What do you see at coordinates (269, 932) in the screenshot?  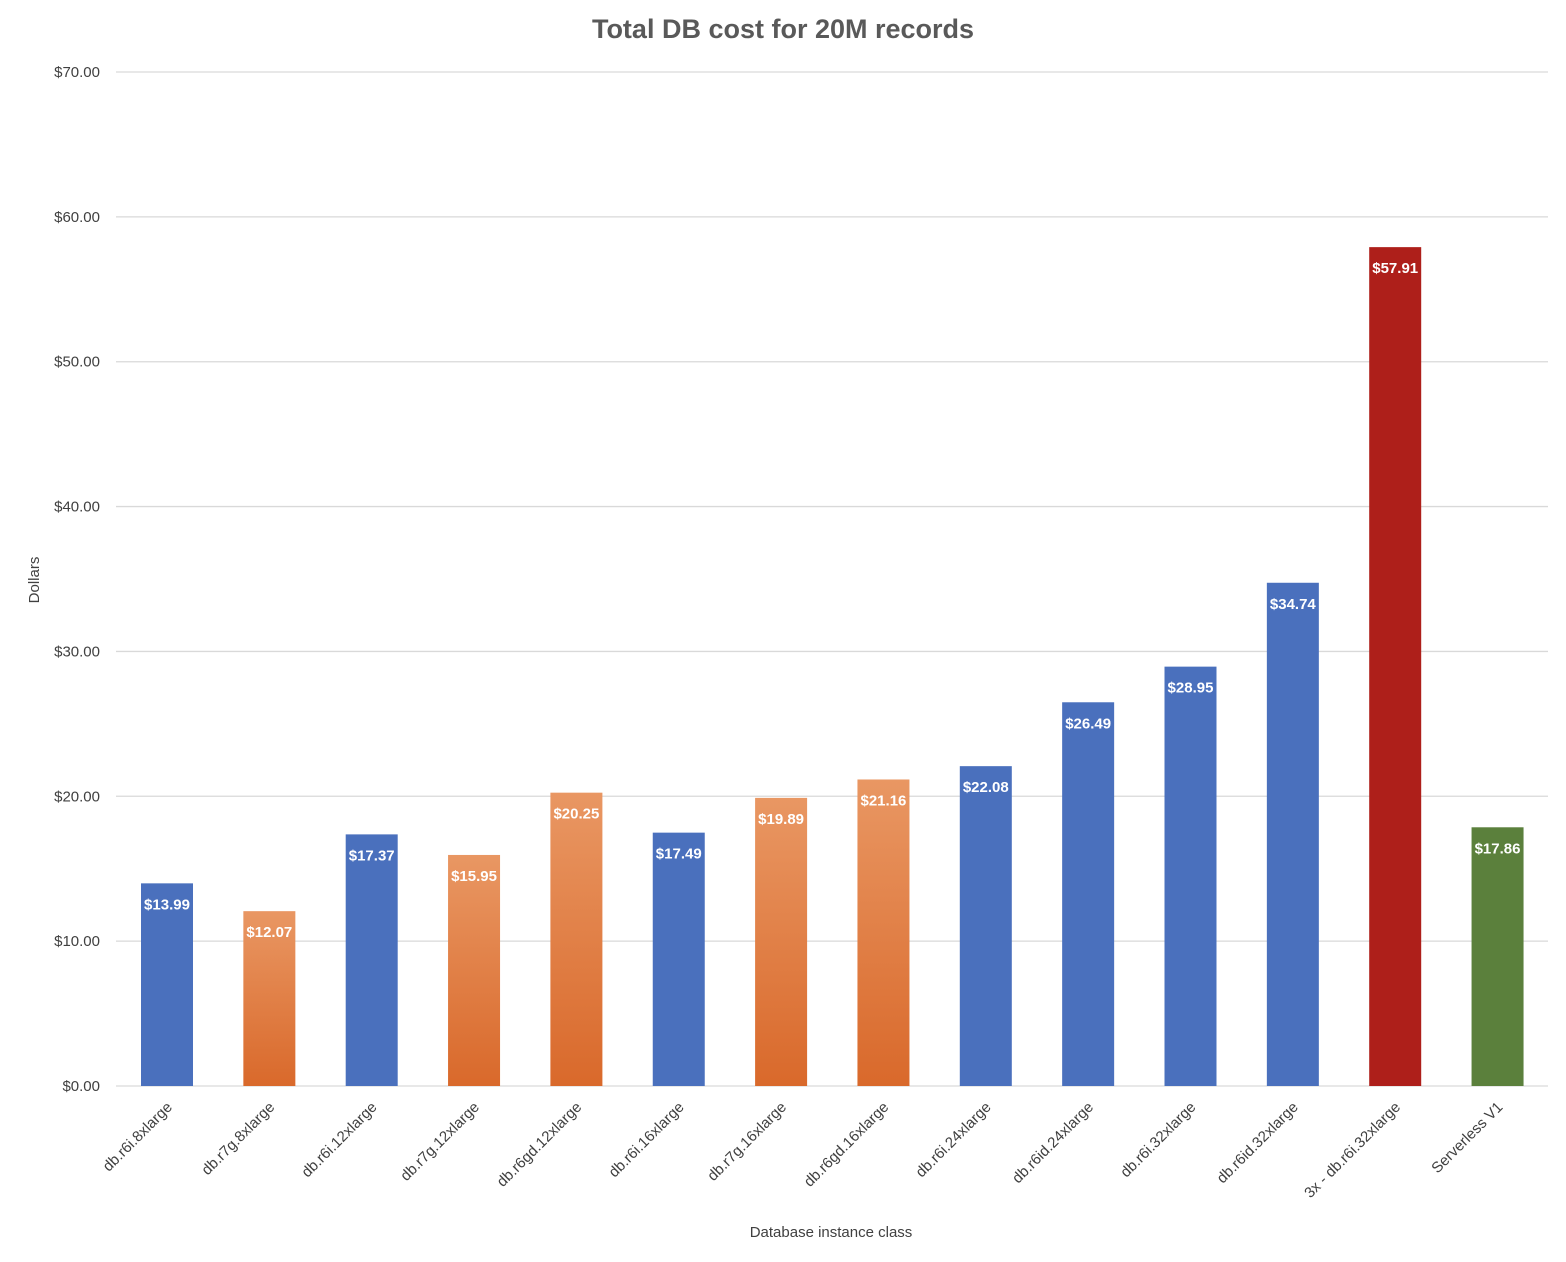 I see `data-label: $12.07` at bounding box center [269, 932].